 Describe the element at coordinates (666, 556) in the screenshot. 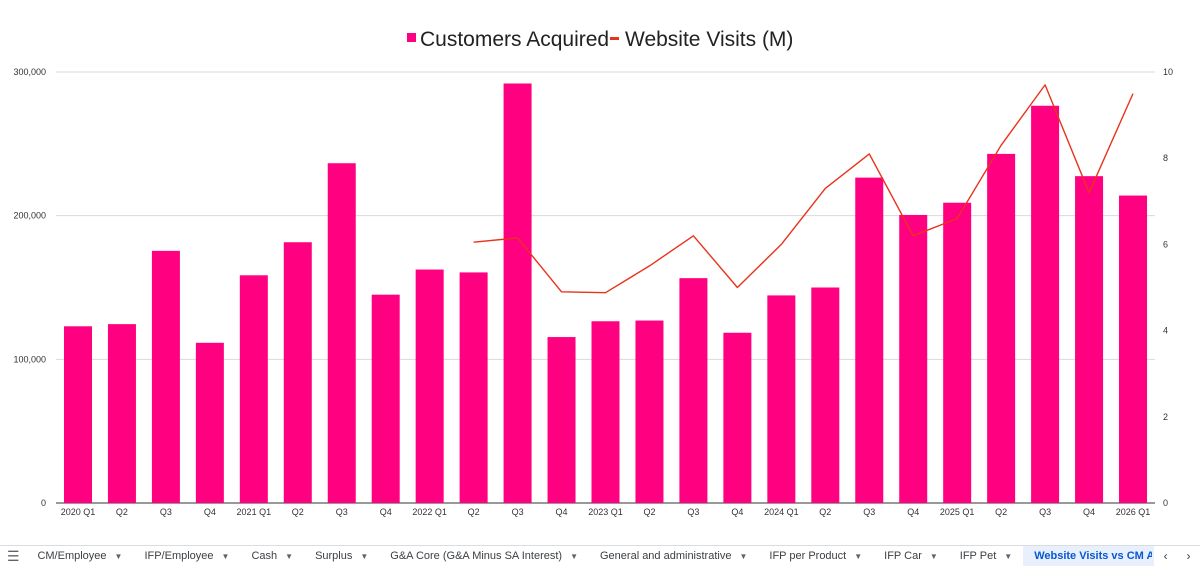

I see `tab-label: General and administrative` at that location.